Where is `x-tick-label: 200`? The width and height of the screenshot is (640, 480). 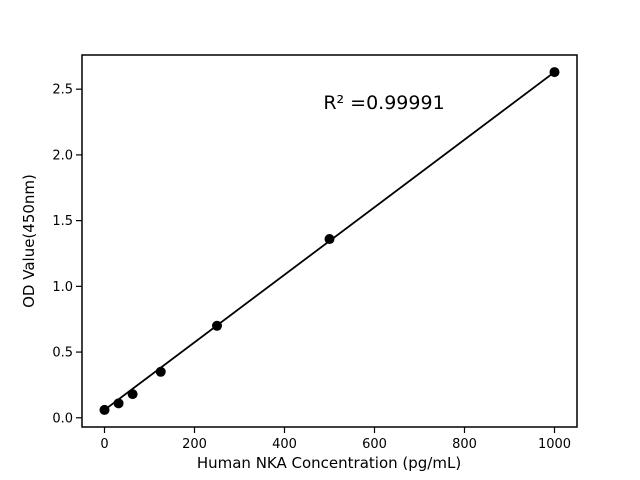 x-tick-label: 200 is located at coordinates (194, 444).